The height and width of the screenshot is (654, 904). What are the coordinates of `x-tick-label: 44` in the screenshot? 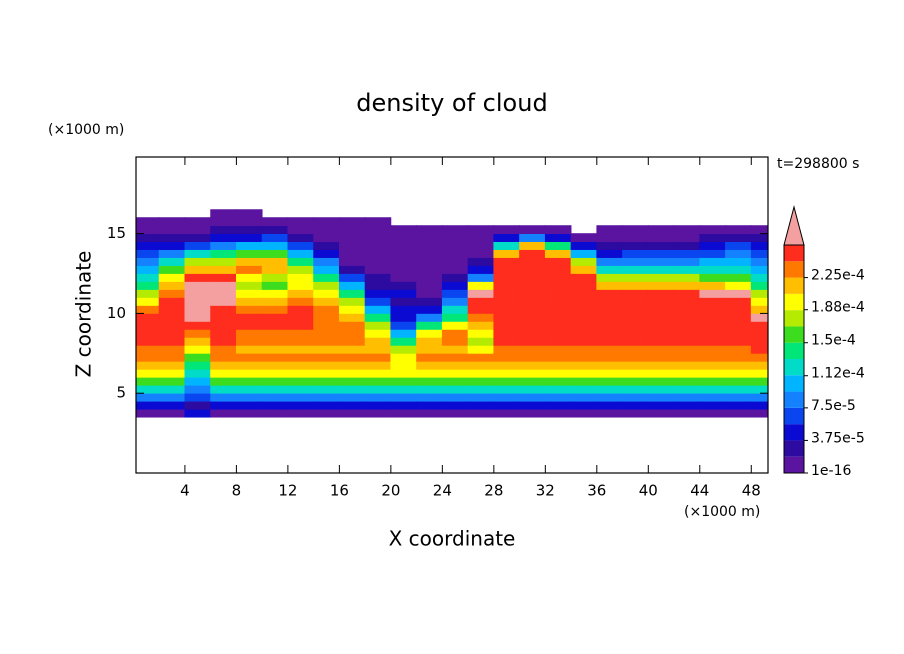 It's located at (699, 491).